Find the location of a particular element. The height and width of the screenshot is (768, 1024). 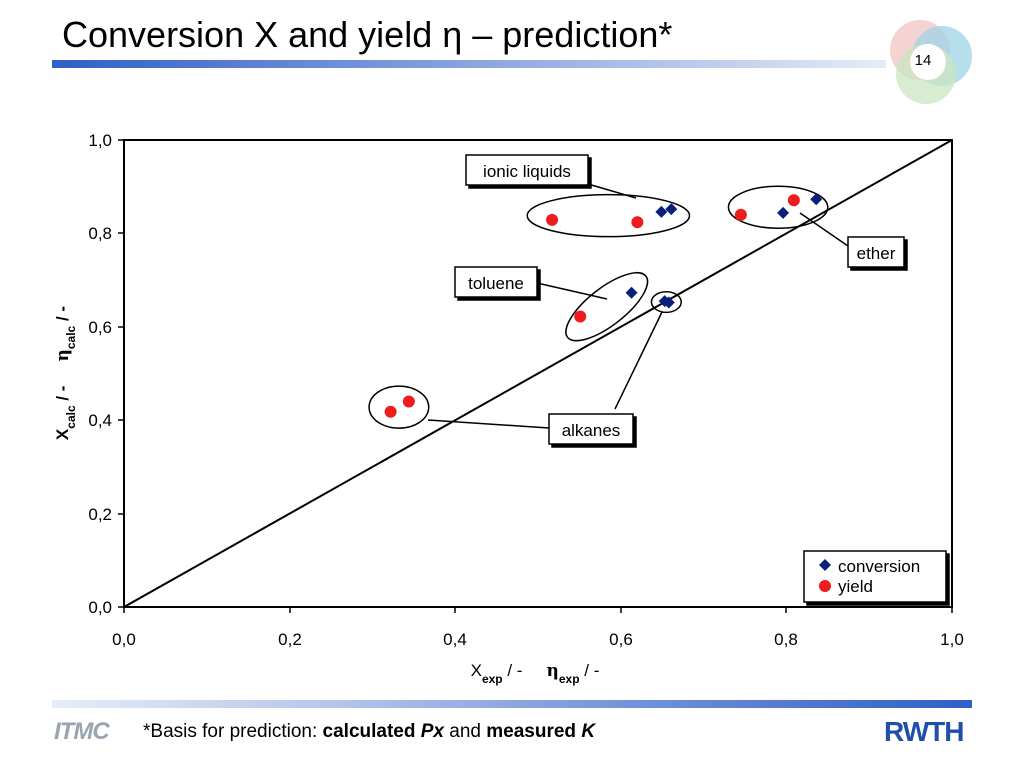

y-tick-label: 0,2 is located at coordinates (100, 514).